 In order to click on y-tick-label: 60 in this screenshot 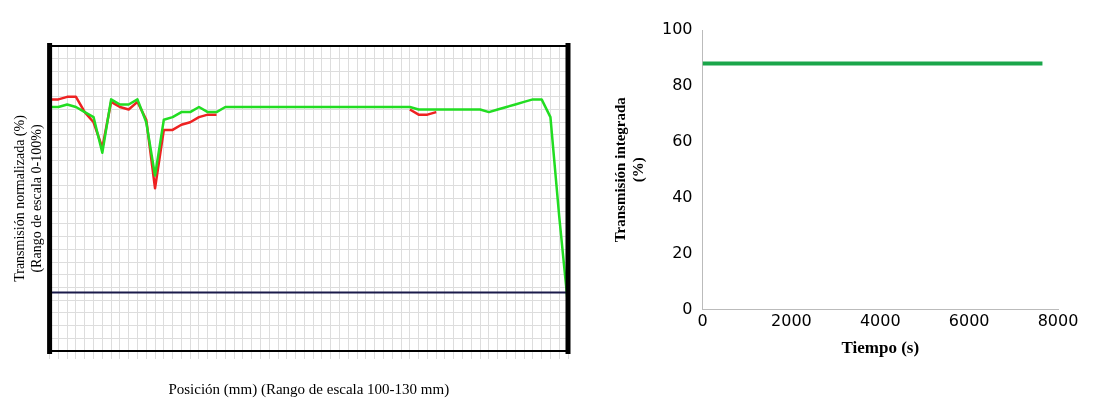, I will do `click(682, 140)`.